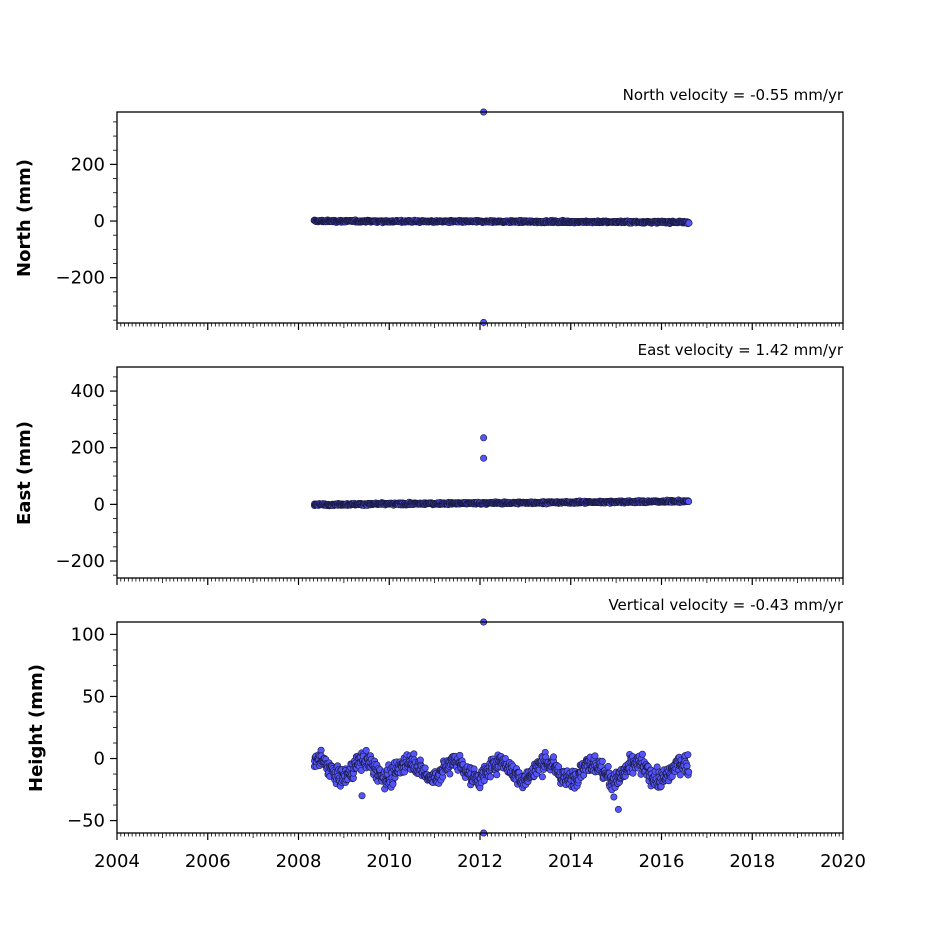 The height and width of the screenshot is (937, 937). Describe the element at coordinates (725, 605) in the screenshot. I see `vertical-velocity-title: Vertical velocity = -0.43 mm/yr` at that location.